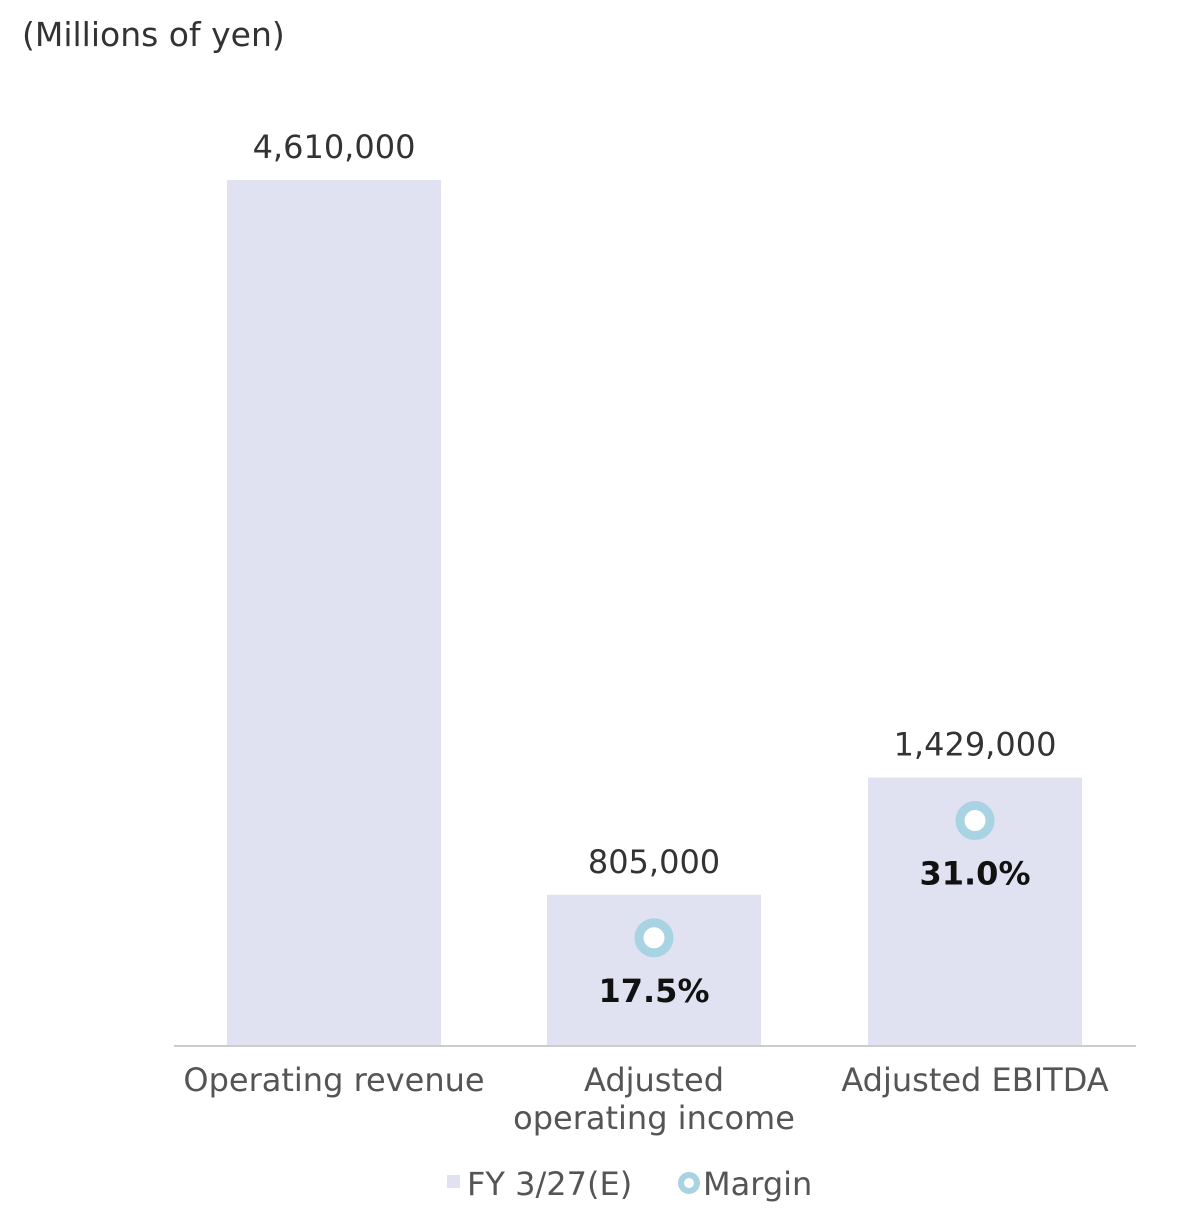 This screenshot has height=1220, width=1200. What do you see at coordinates (654, 862) in the screenshot?
I see `bar-value-label-1: 805,000` at bounding box center [654, 862].